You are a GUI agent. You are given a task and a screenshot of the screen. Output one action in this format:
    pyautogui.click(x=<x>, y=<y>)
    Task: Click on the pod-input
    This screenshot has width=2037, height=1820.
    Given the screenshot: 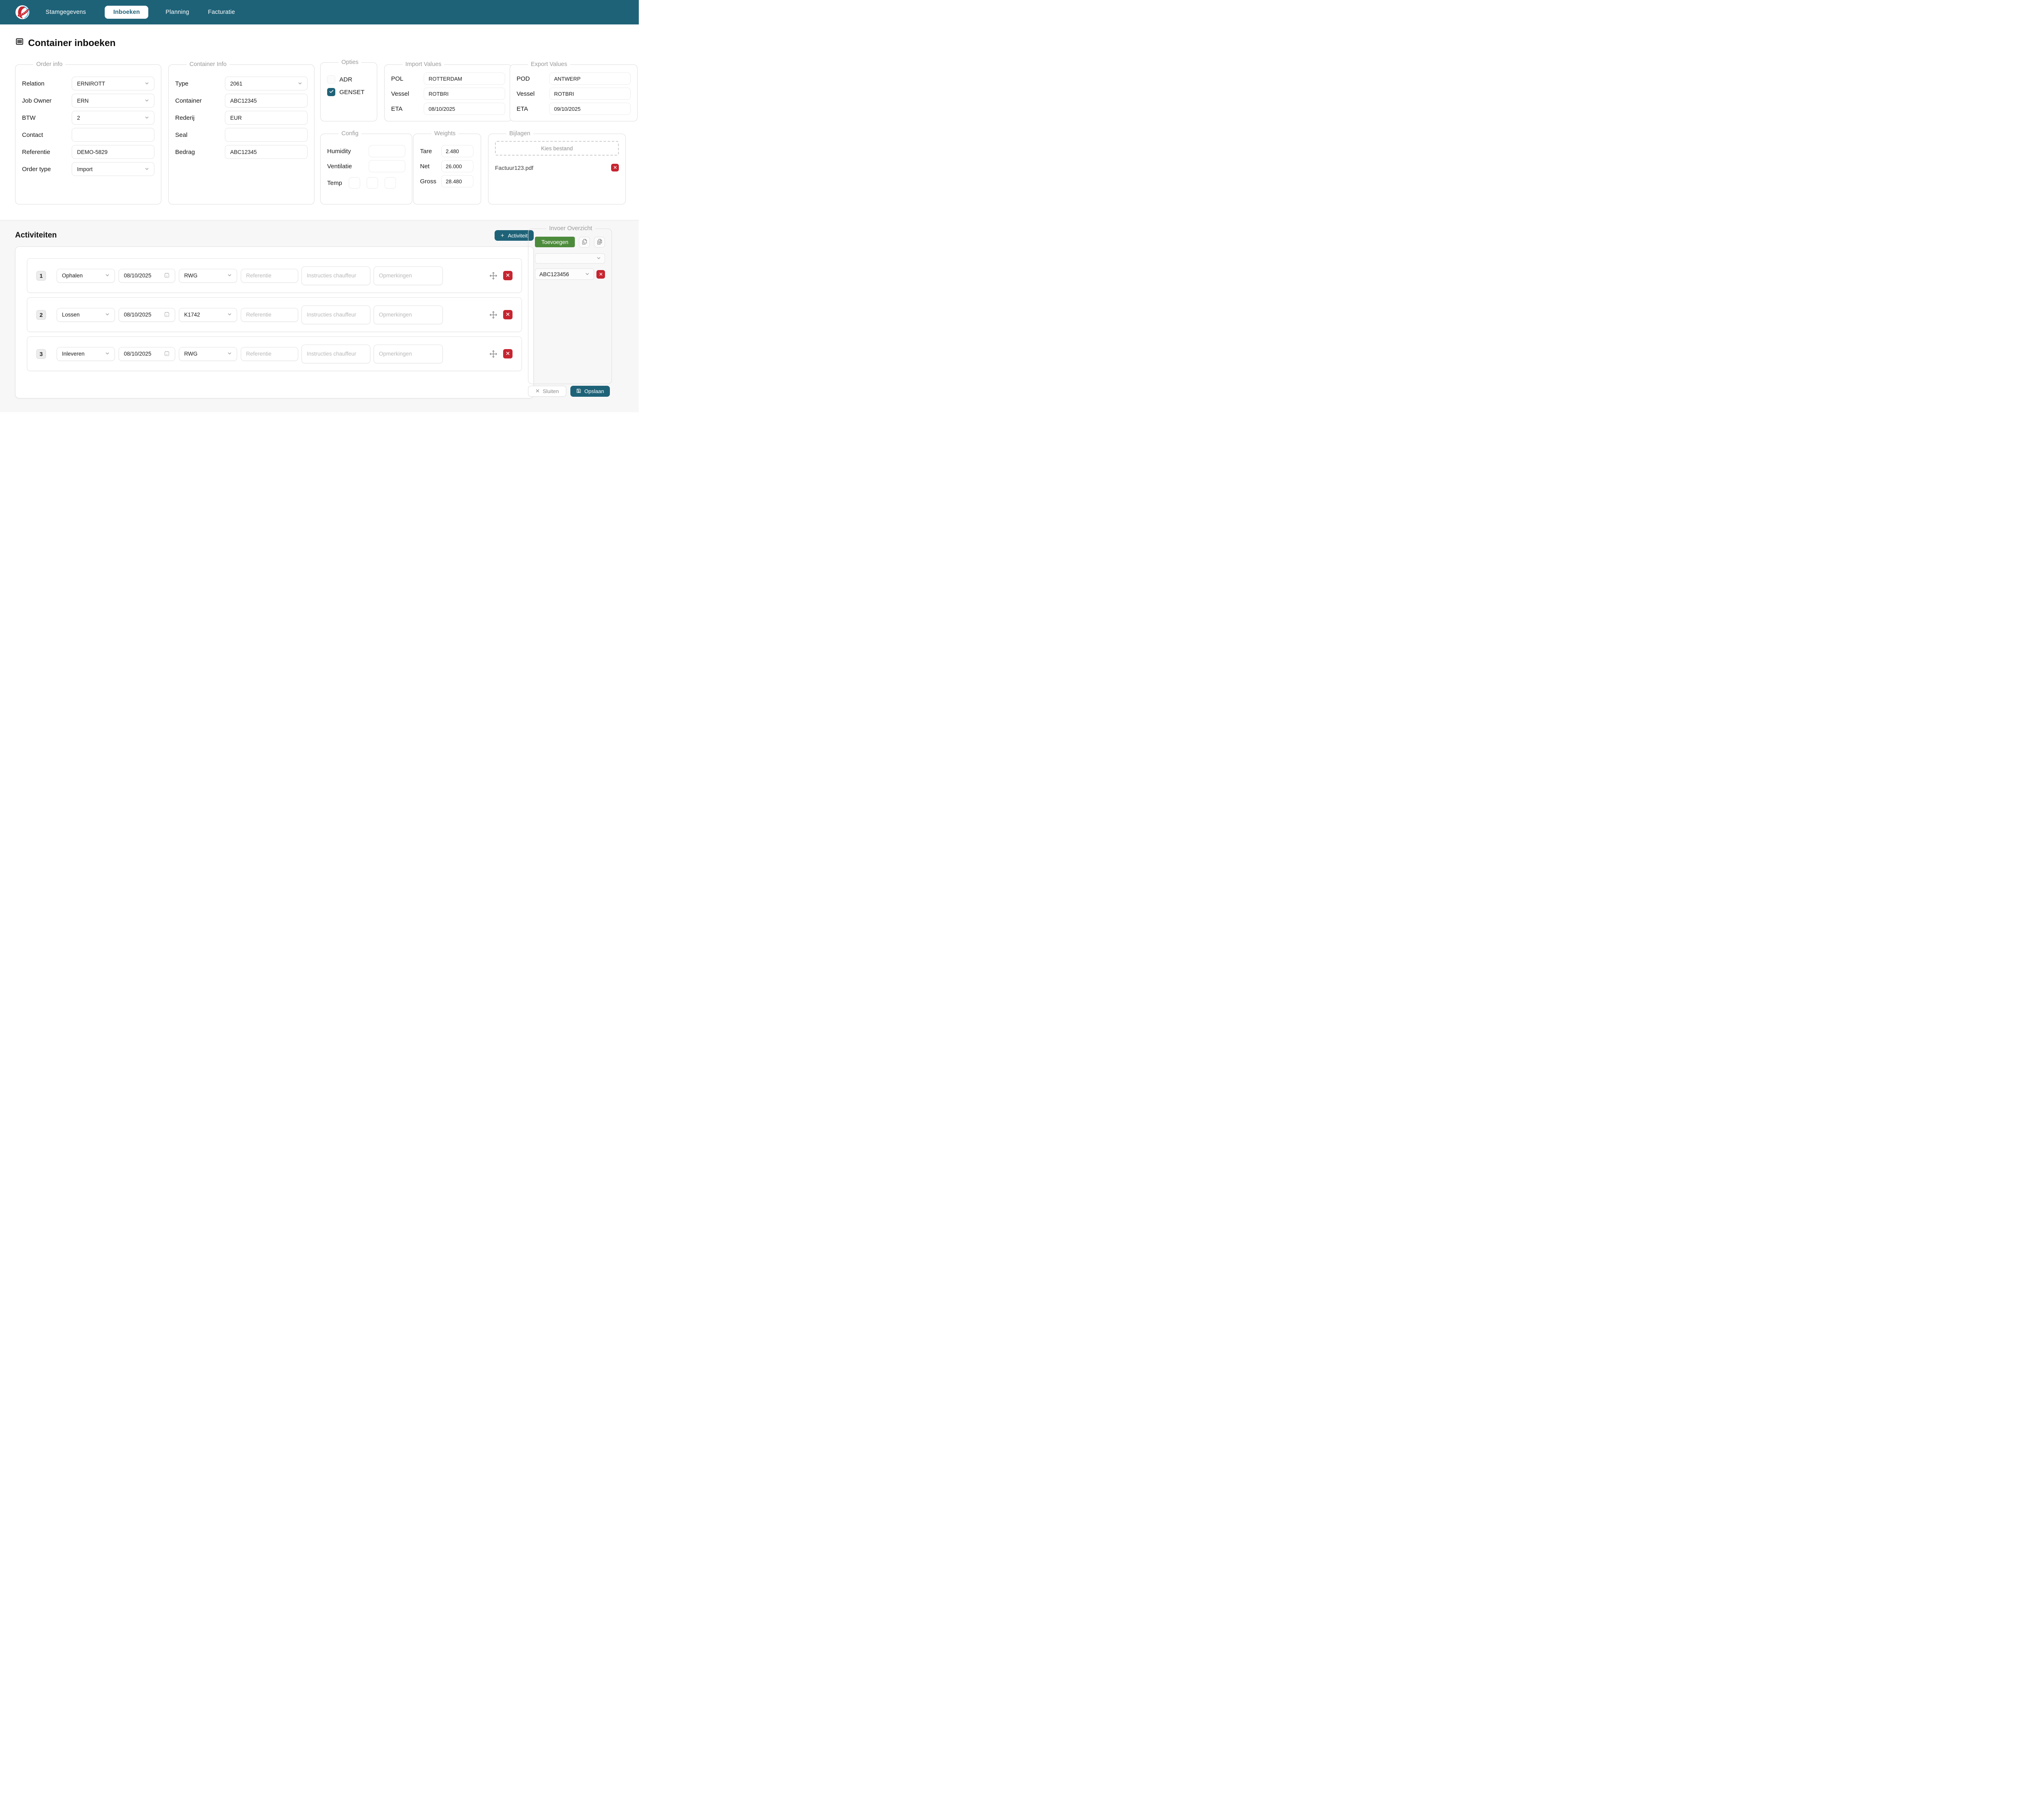 What is the action you would take?
    pyautogui.click(x=590, y=79)
    